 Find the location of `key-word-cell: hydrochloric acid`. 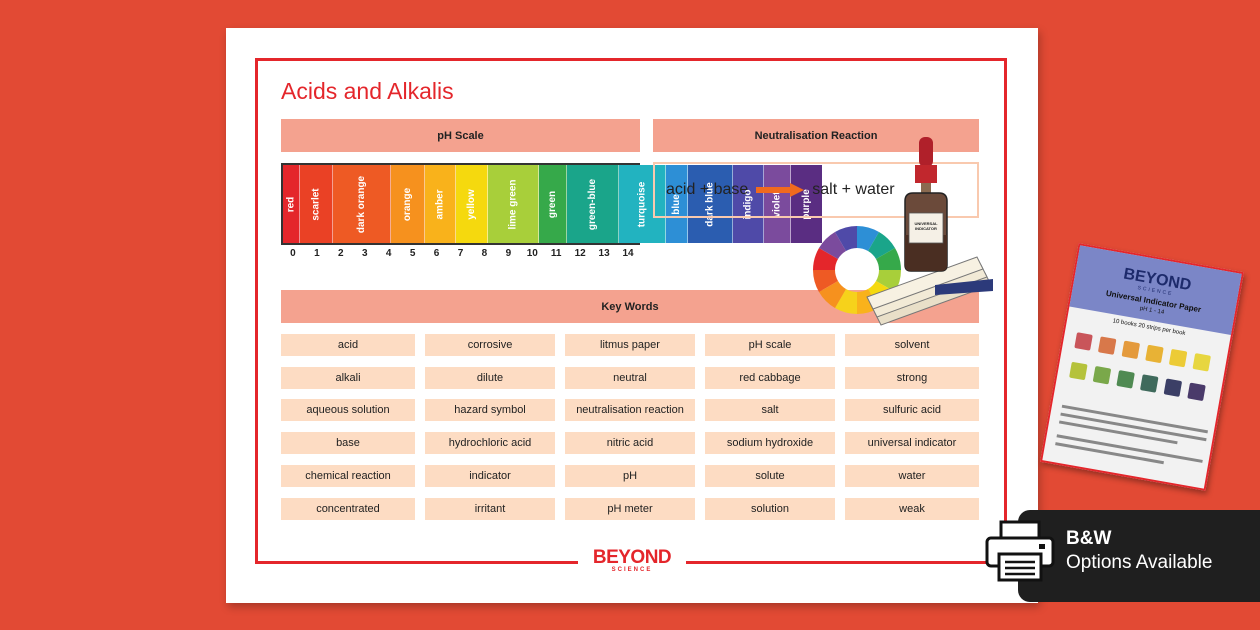

key-word-cell: hydrochloric acid is located at coordinates (490, 443).